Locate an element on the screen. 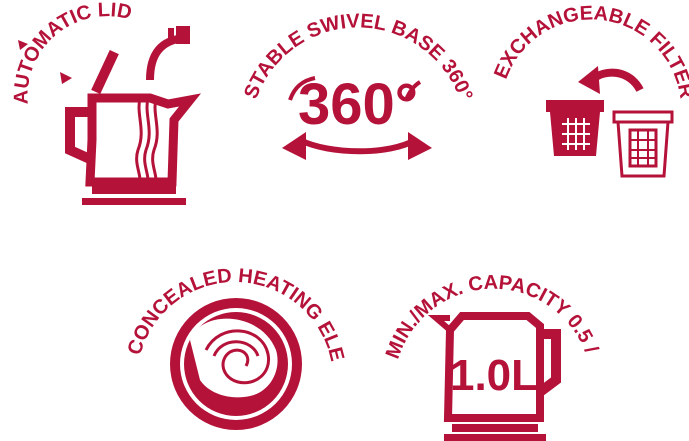 The height and width of the screenshot is (441, 689). kettle-capacity-icon is located at coordinates (494, 376).